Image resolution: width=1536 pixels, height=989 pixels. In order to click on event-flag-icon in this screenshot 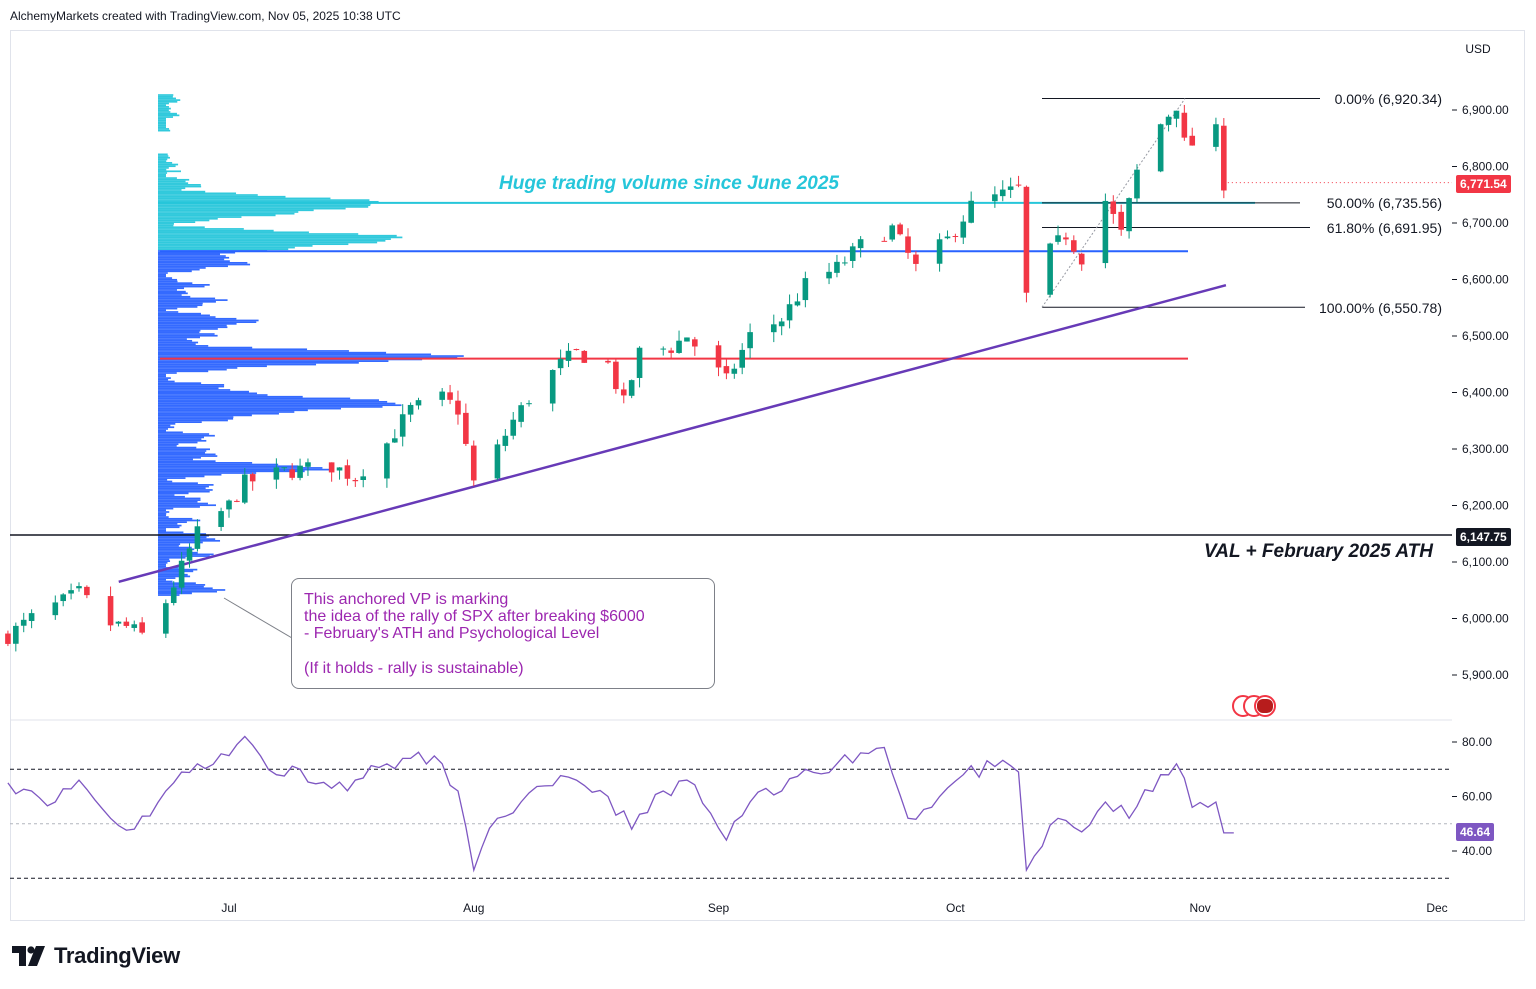, I will do `click(1254, 706)`.